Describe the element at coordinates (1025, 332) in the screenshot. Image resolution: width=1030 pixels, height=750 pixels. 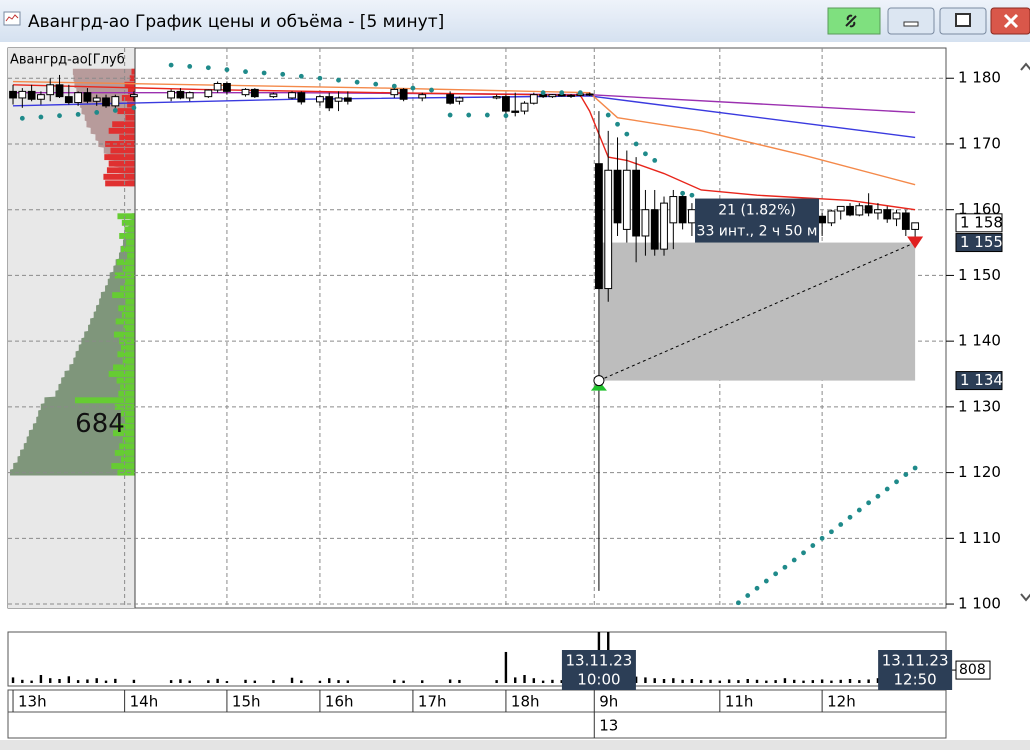
I see `scroll-arrows` at that location.